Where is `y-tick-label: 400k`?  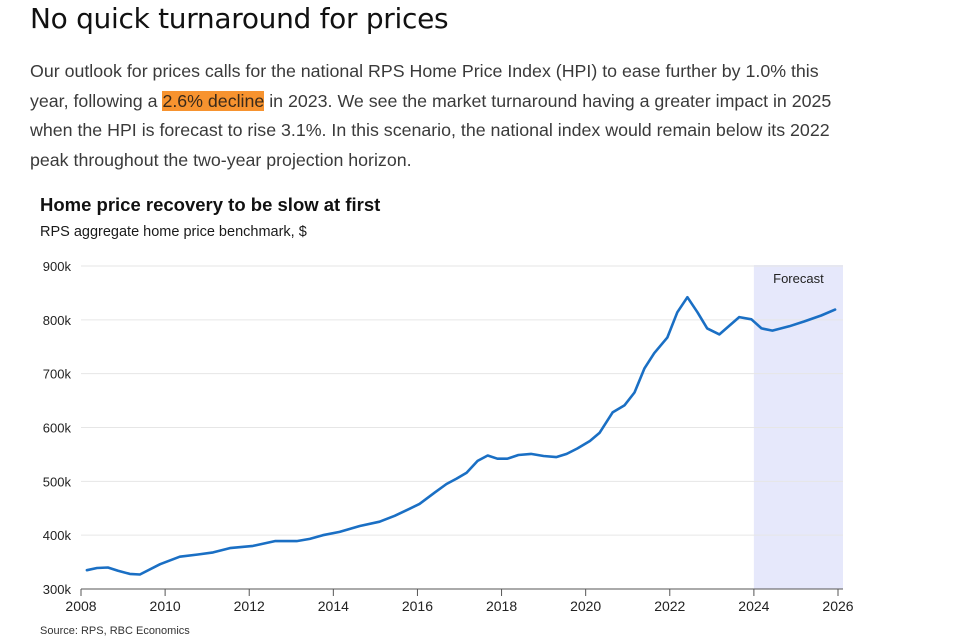 y-tick-label: 400k is located at coordinates (57, 535).